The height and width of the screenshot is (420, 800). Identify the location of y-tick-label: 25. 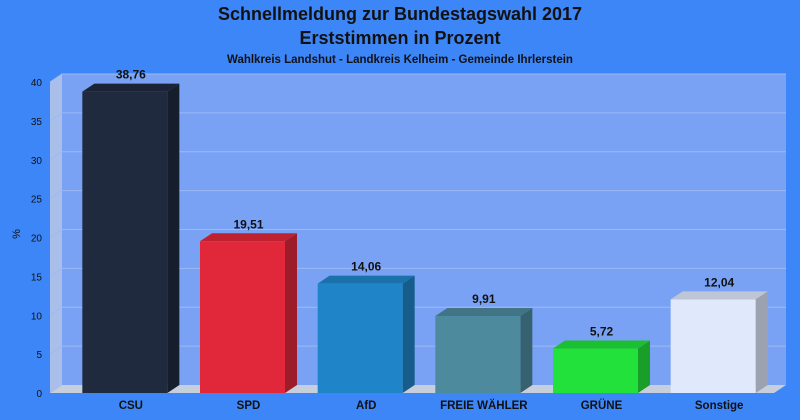
(37, 200).